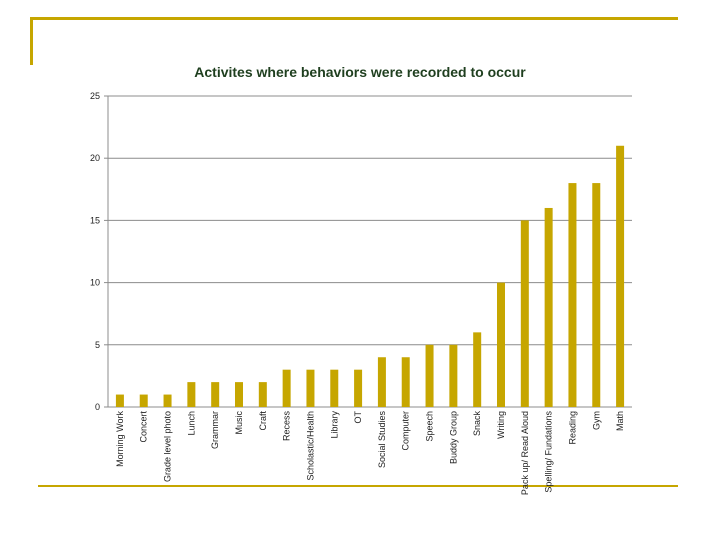 This screenshot has width=720, height=540. What do you see at coordinates (453, 437) in the screenshot?
I see `x-tick-label: Buddy Group` at bounding box center [453, 437].